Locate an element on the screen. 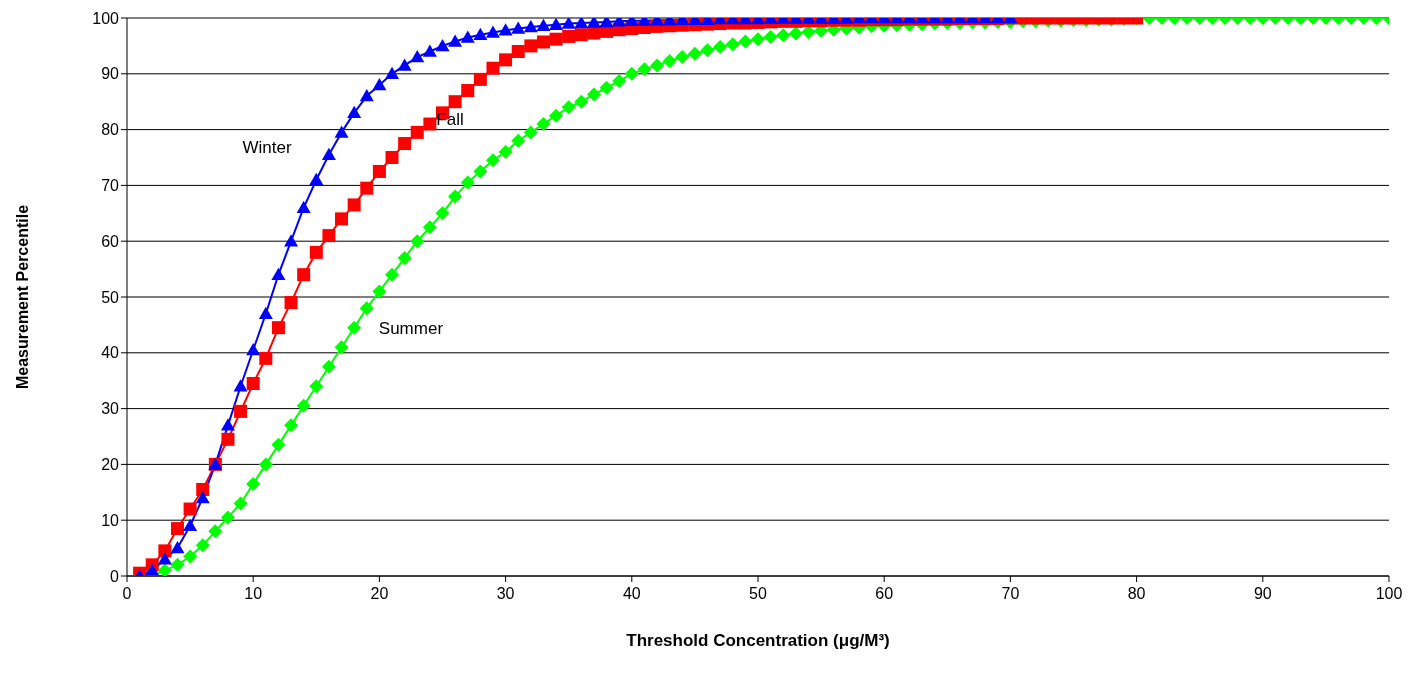  x-tick-label: 90 is located at coordinates (1262, 594).